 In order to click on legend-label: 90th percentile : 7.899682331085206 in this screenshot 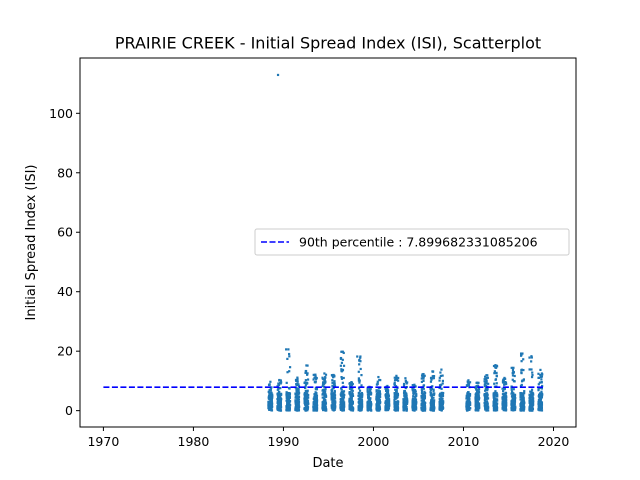, I will do `click(418, 242)`.